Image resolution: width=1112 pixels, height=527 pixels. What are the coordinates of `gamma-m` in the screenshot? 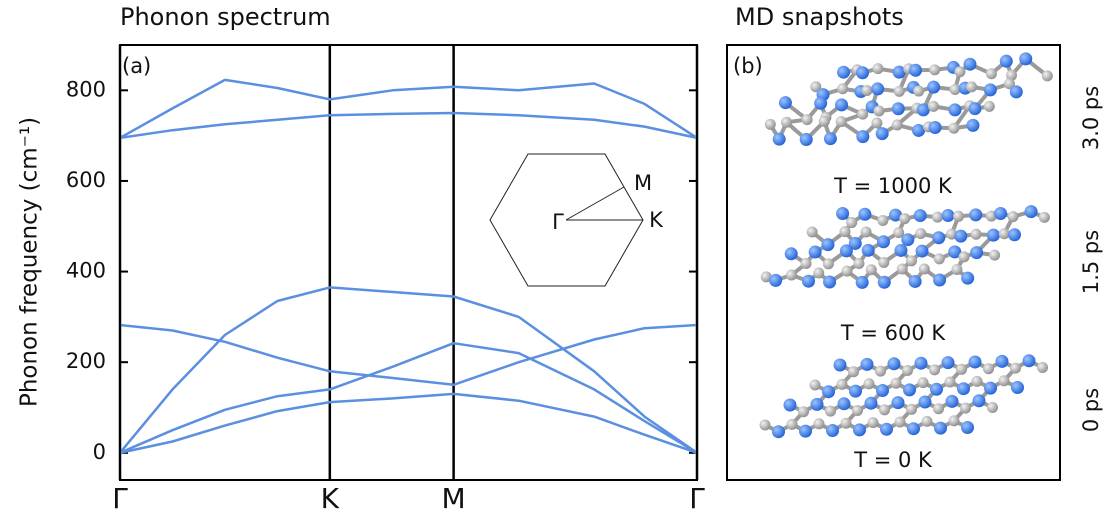 It's located at (595, 203).